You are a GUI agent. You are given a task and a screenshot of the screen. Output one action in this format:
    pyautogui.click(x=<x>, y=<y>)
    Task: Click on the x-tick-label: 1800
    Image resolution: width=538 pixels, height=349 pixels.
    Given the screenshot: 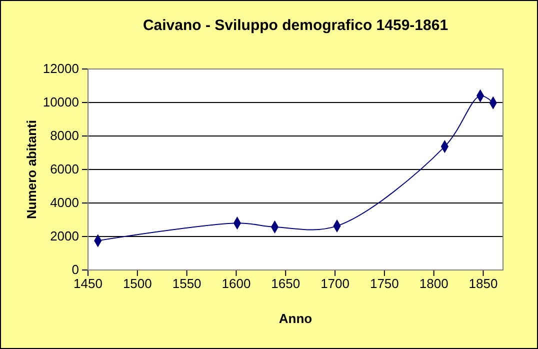 What is the action you would take?
    pyautogui.click(x=433, y=284)
    